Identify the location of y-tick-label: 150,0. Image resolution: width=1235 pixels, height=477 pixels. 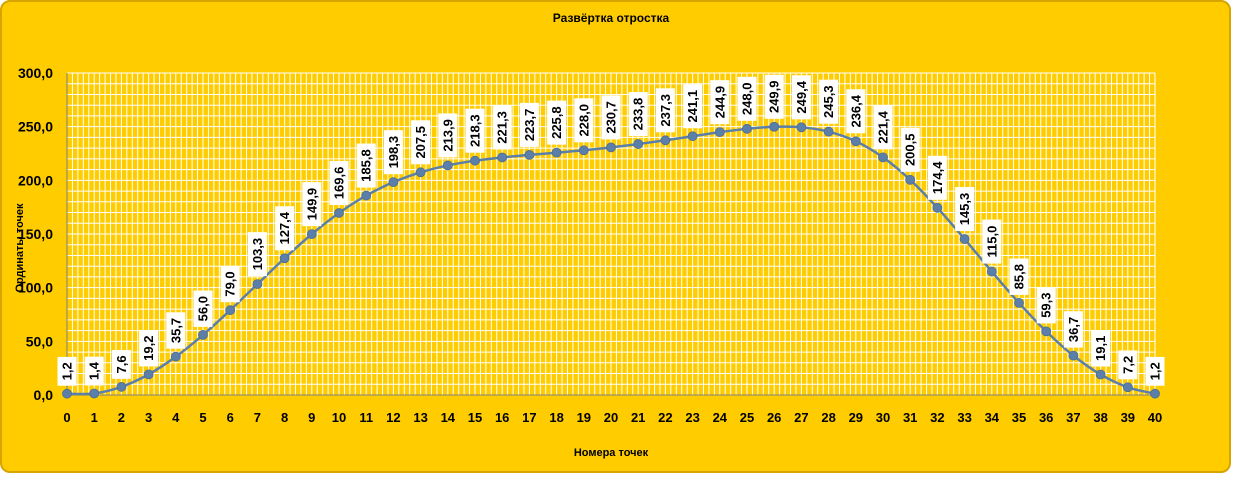
(35, 234).